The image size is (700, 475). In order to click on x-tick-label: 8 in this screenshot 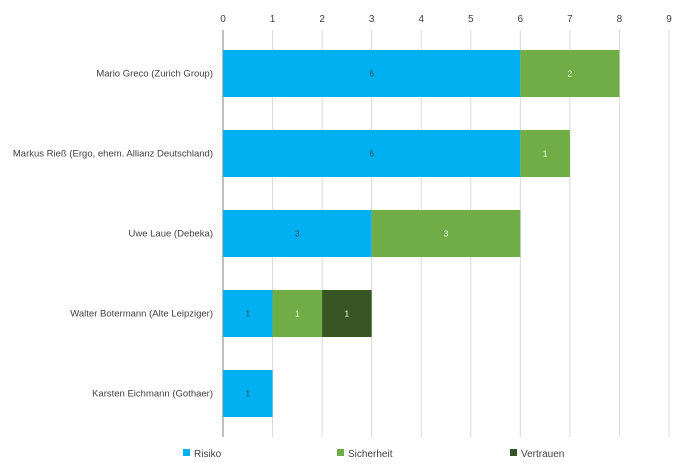, I will do `click(620, 19)`.